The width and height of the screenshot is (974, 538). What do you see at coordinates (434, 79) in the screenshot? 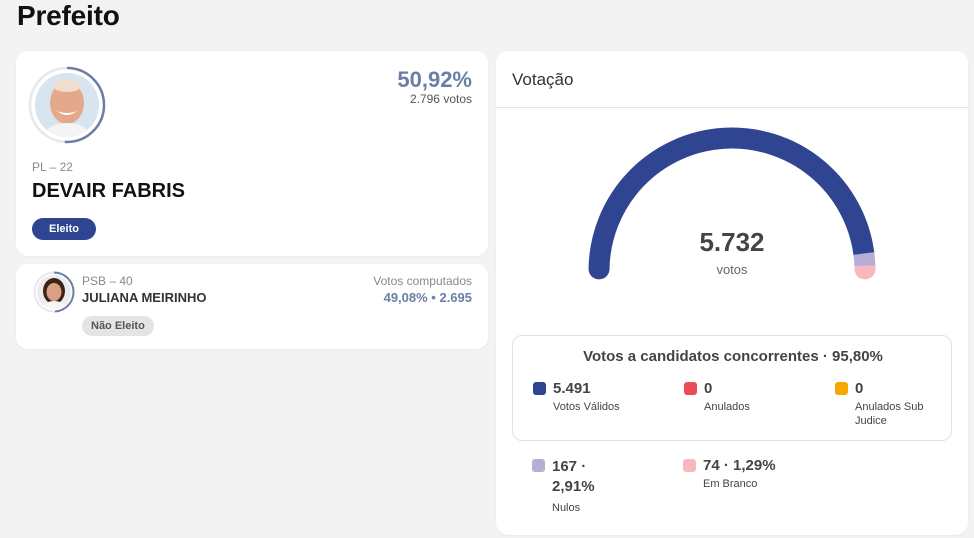
I see `winner-percentage: 50,92%` at bounding box center [434, 79].